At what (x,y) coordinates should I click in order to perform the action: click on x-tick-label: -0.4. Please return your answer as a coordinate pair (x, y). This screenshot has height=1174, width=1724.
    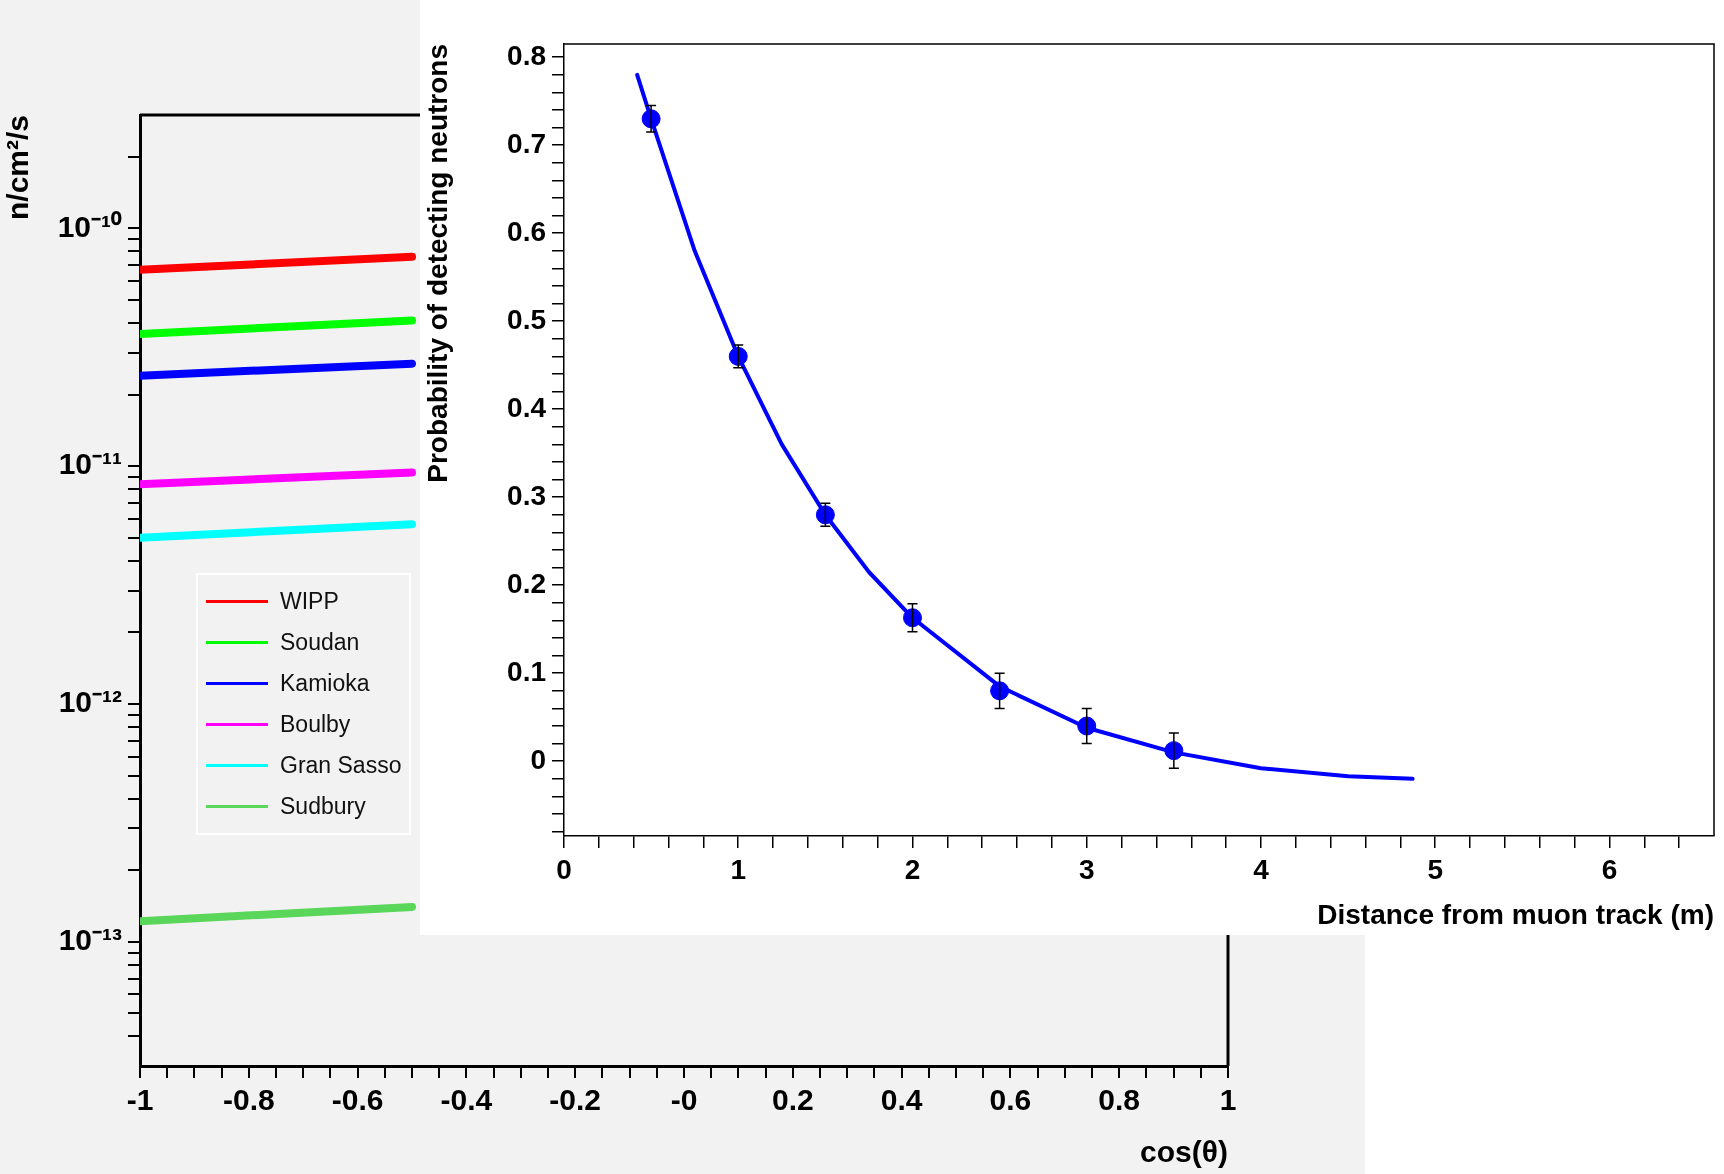
    Looking at the image, I should click on (466, 1100).